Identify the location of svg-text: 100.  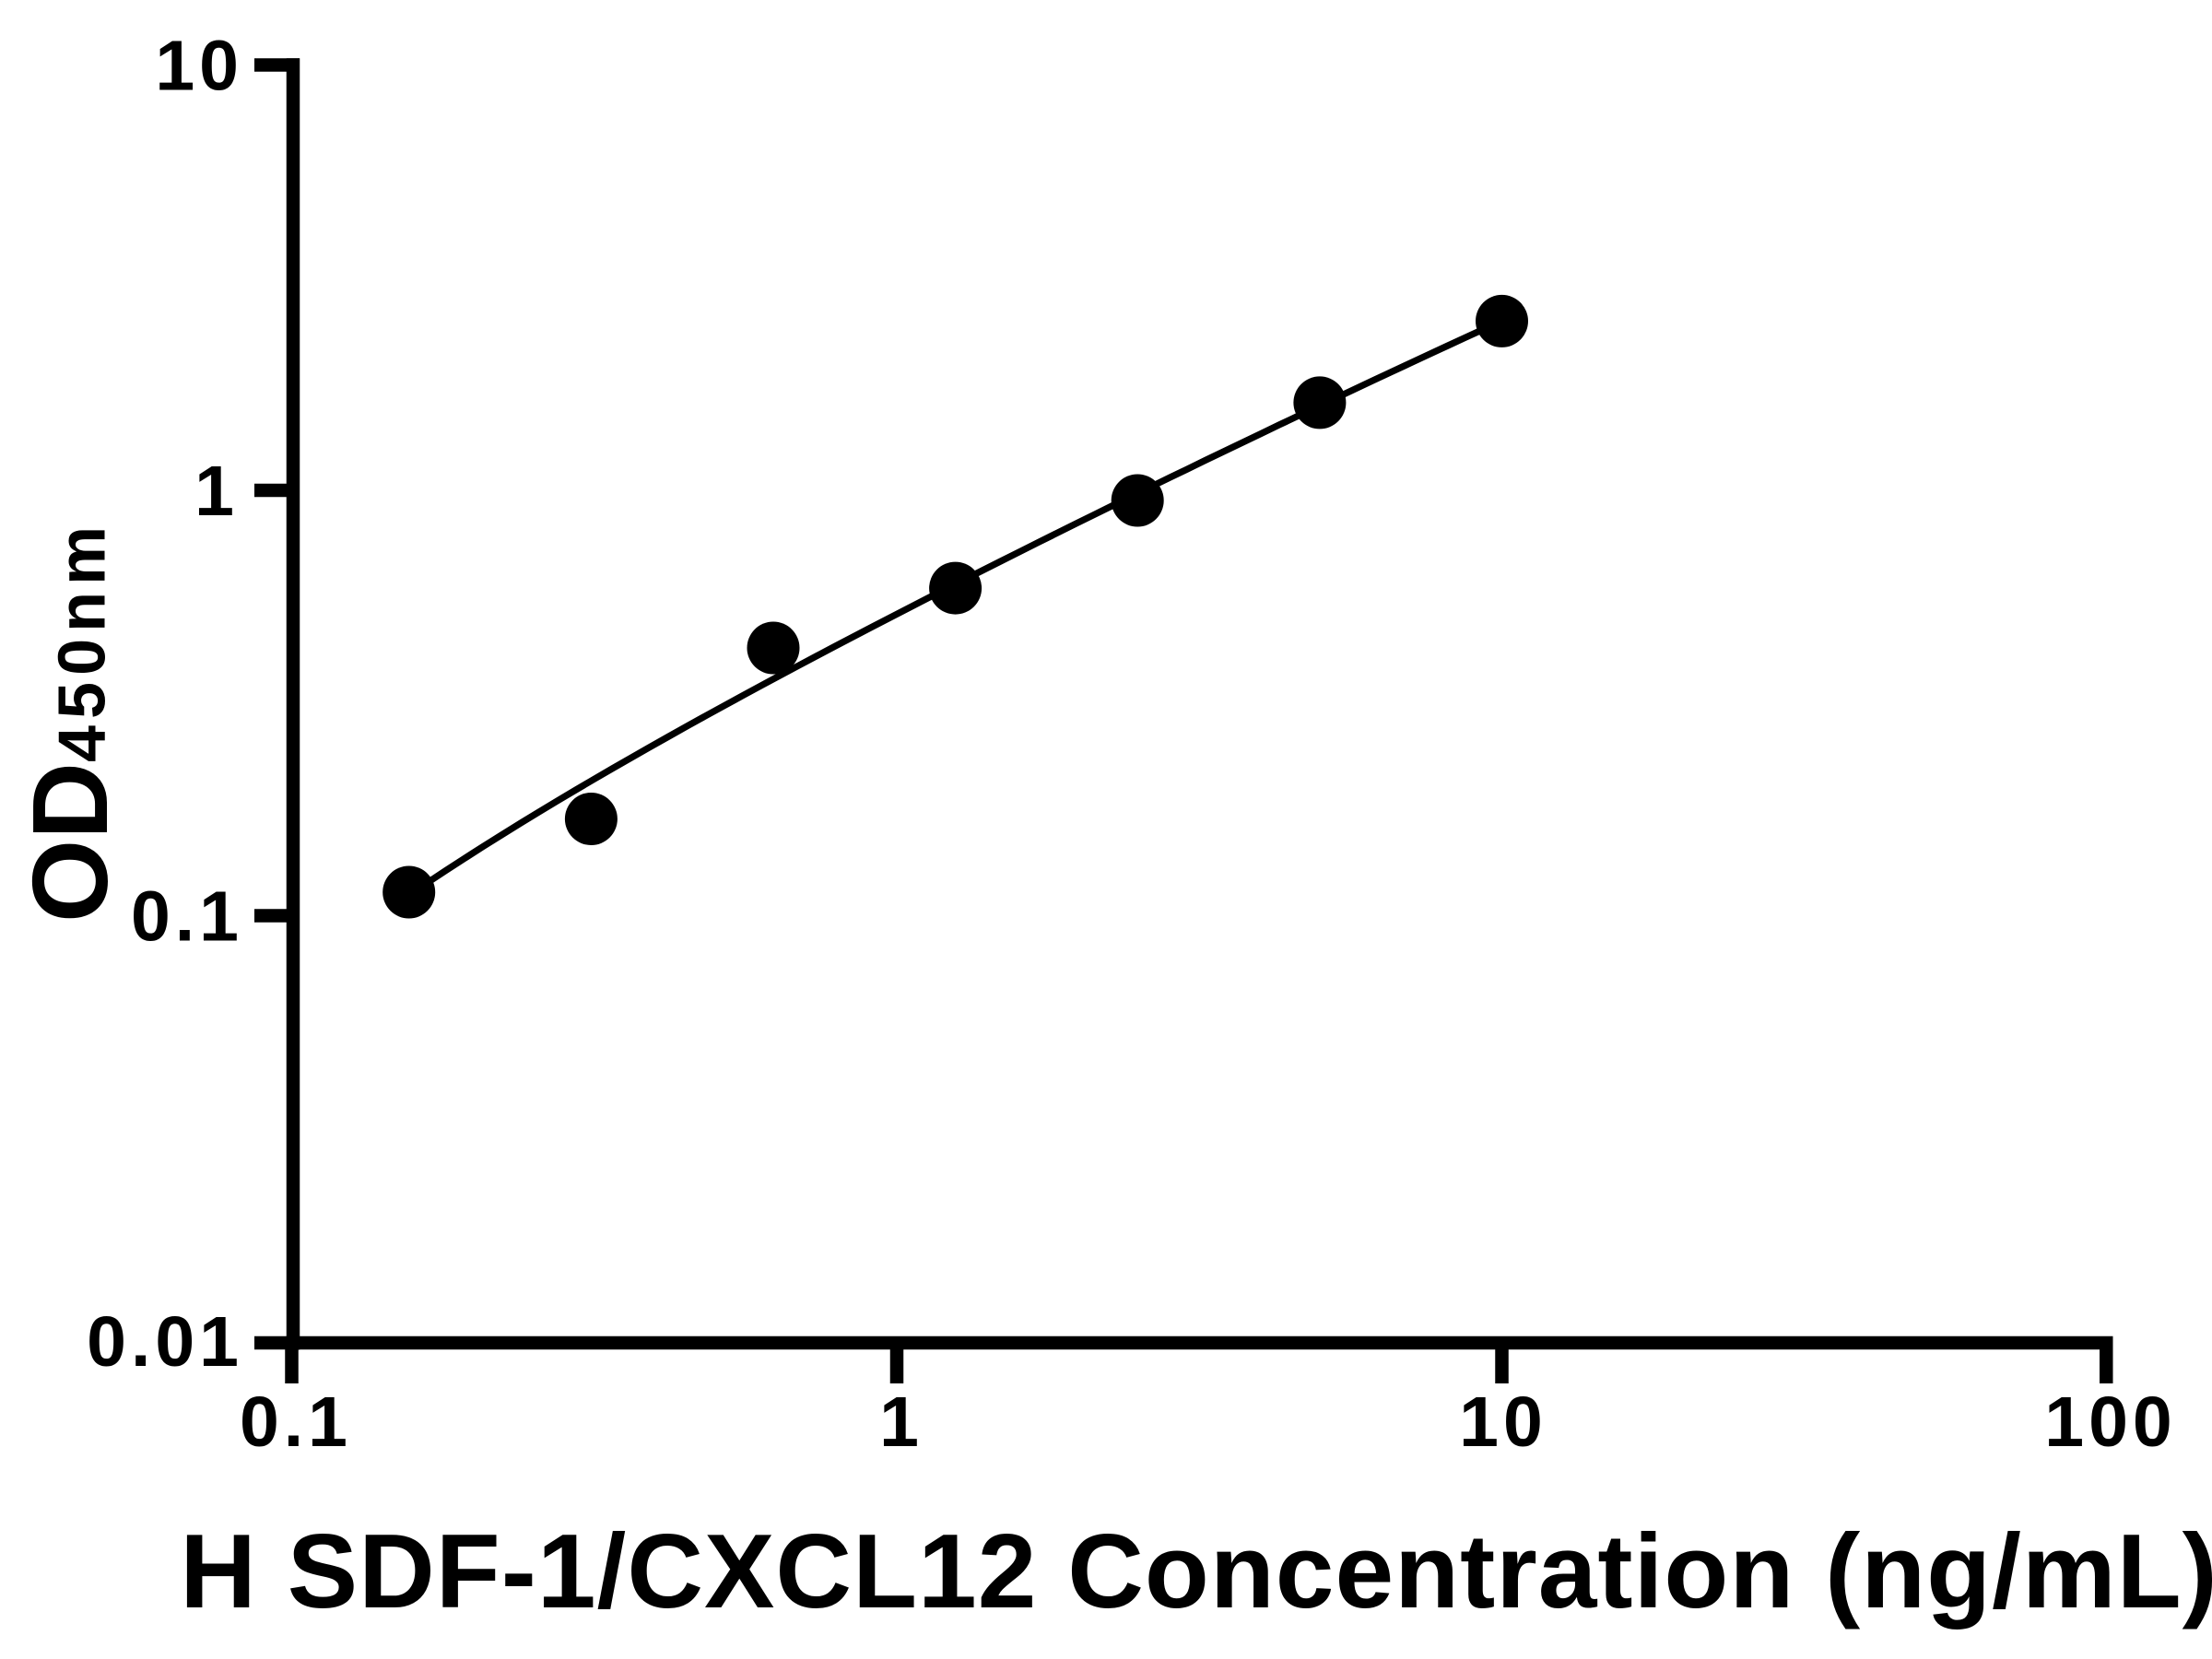
(2110, 1422).